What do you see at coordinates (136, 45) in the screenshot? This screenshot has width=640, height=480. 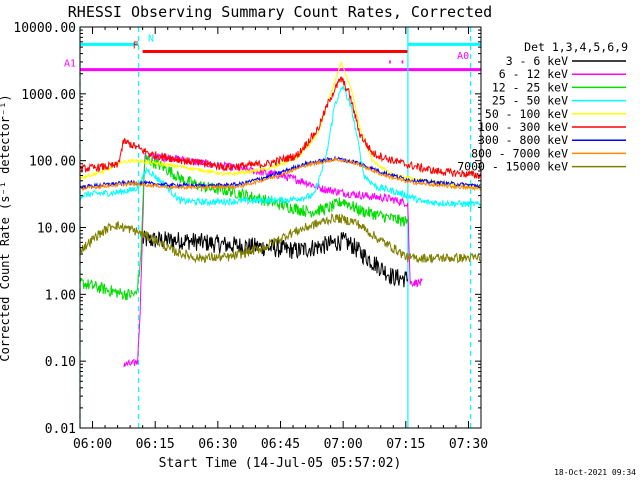 I see `flag-label: F` at bounding box center [136, 45].